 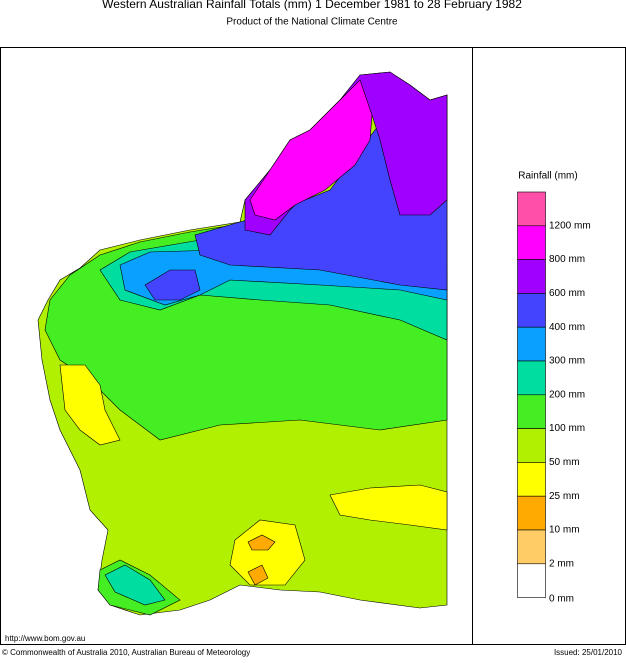 I want to click on zone-300-south, so click(x=135, y=585).